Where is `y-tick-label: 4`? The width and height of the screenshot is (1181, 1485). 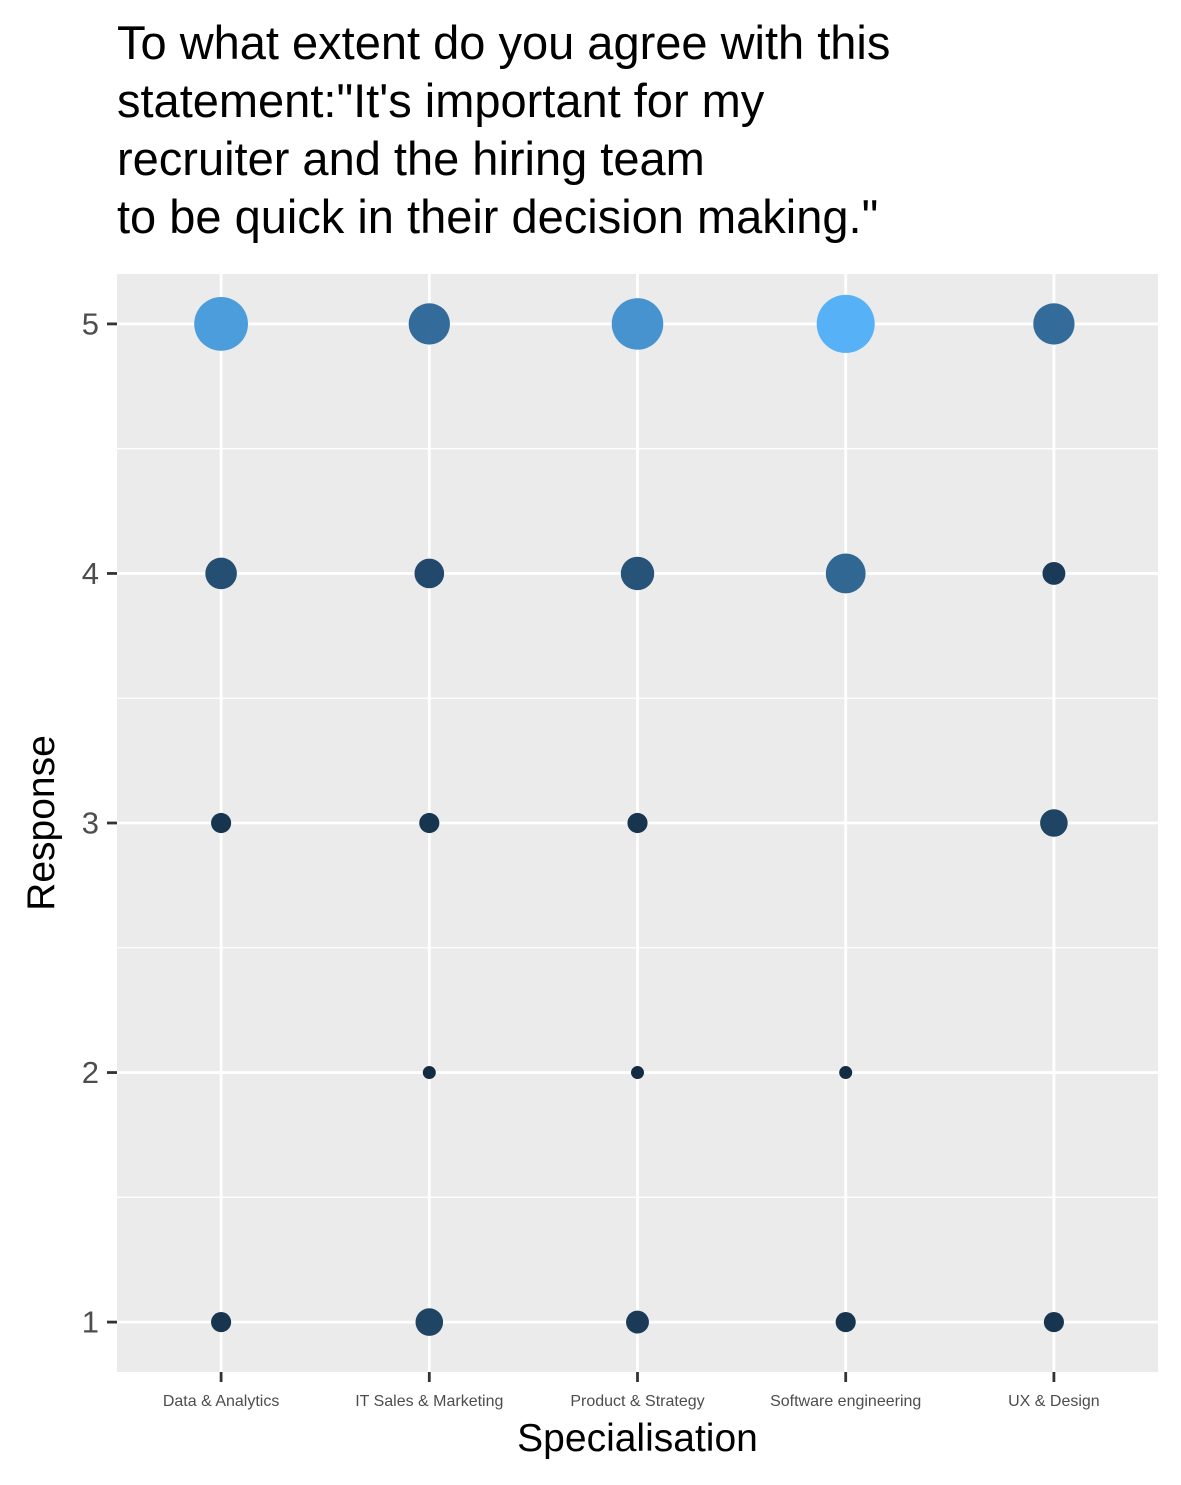 y-tick-label: 4 is located at coordinates (90, 573).